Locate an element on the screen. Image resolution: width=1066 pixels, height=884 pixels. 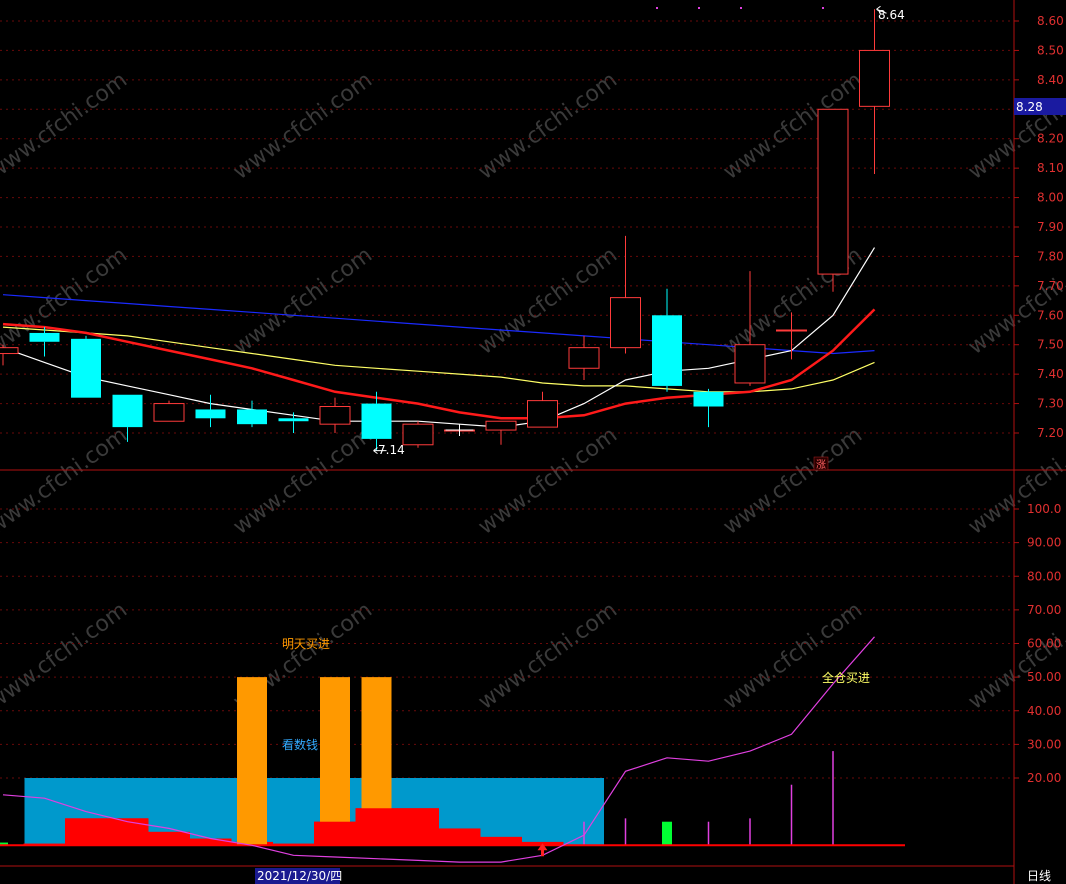
indicator-tick-label: 90.00 is located at coordinates (1044, 543).